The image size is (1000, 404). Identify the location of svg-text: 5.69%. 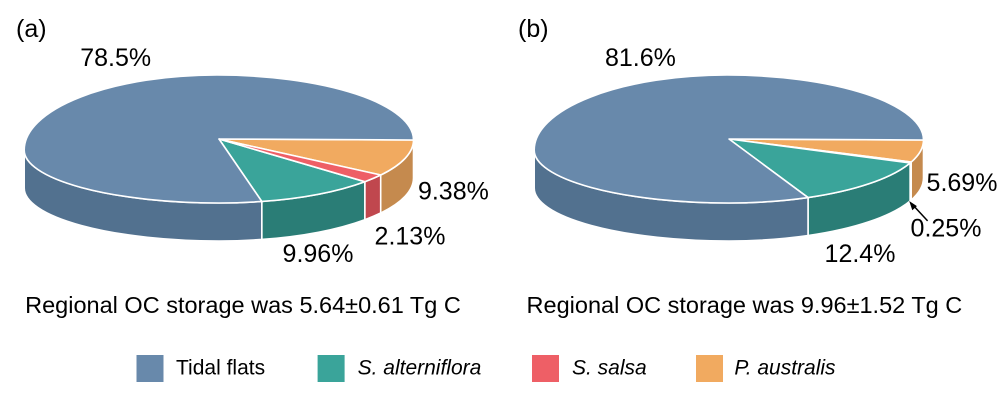
(962, 183).